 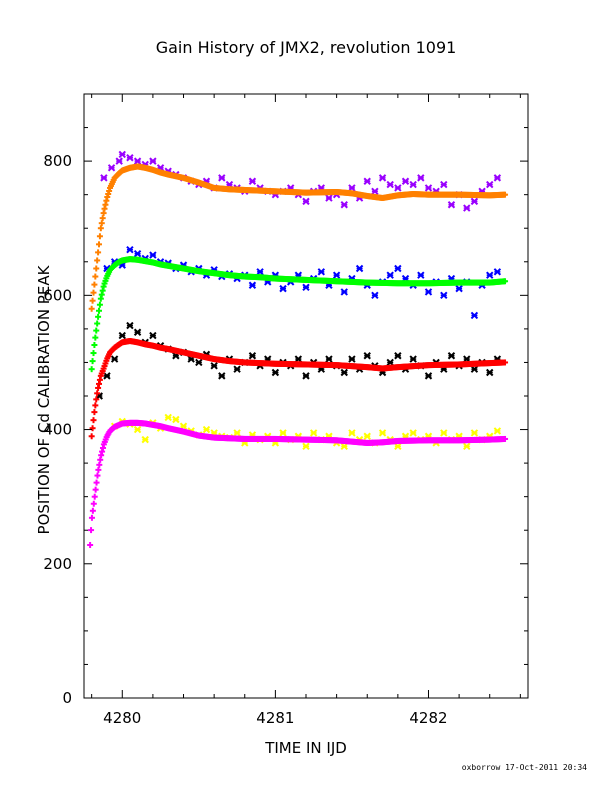 What do you see at coordinates (305, 748) in the screenshot?
I see `x-axis-label: TIME IN IJD` at bounding box center [305, 748].